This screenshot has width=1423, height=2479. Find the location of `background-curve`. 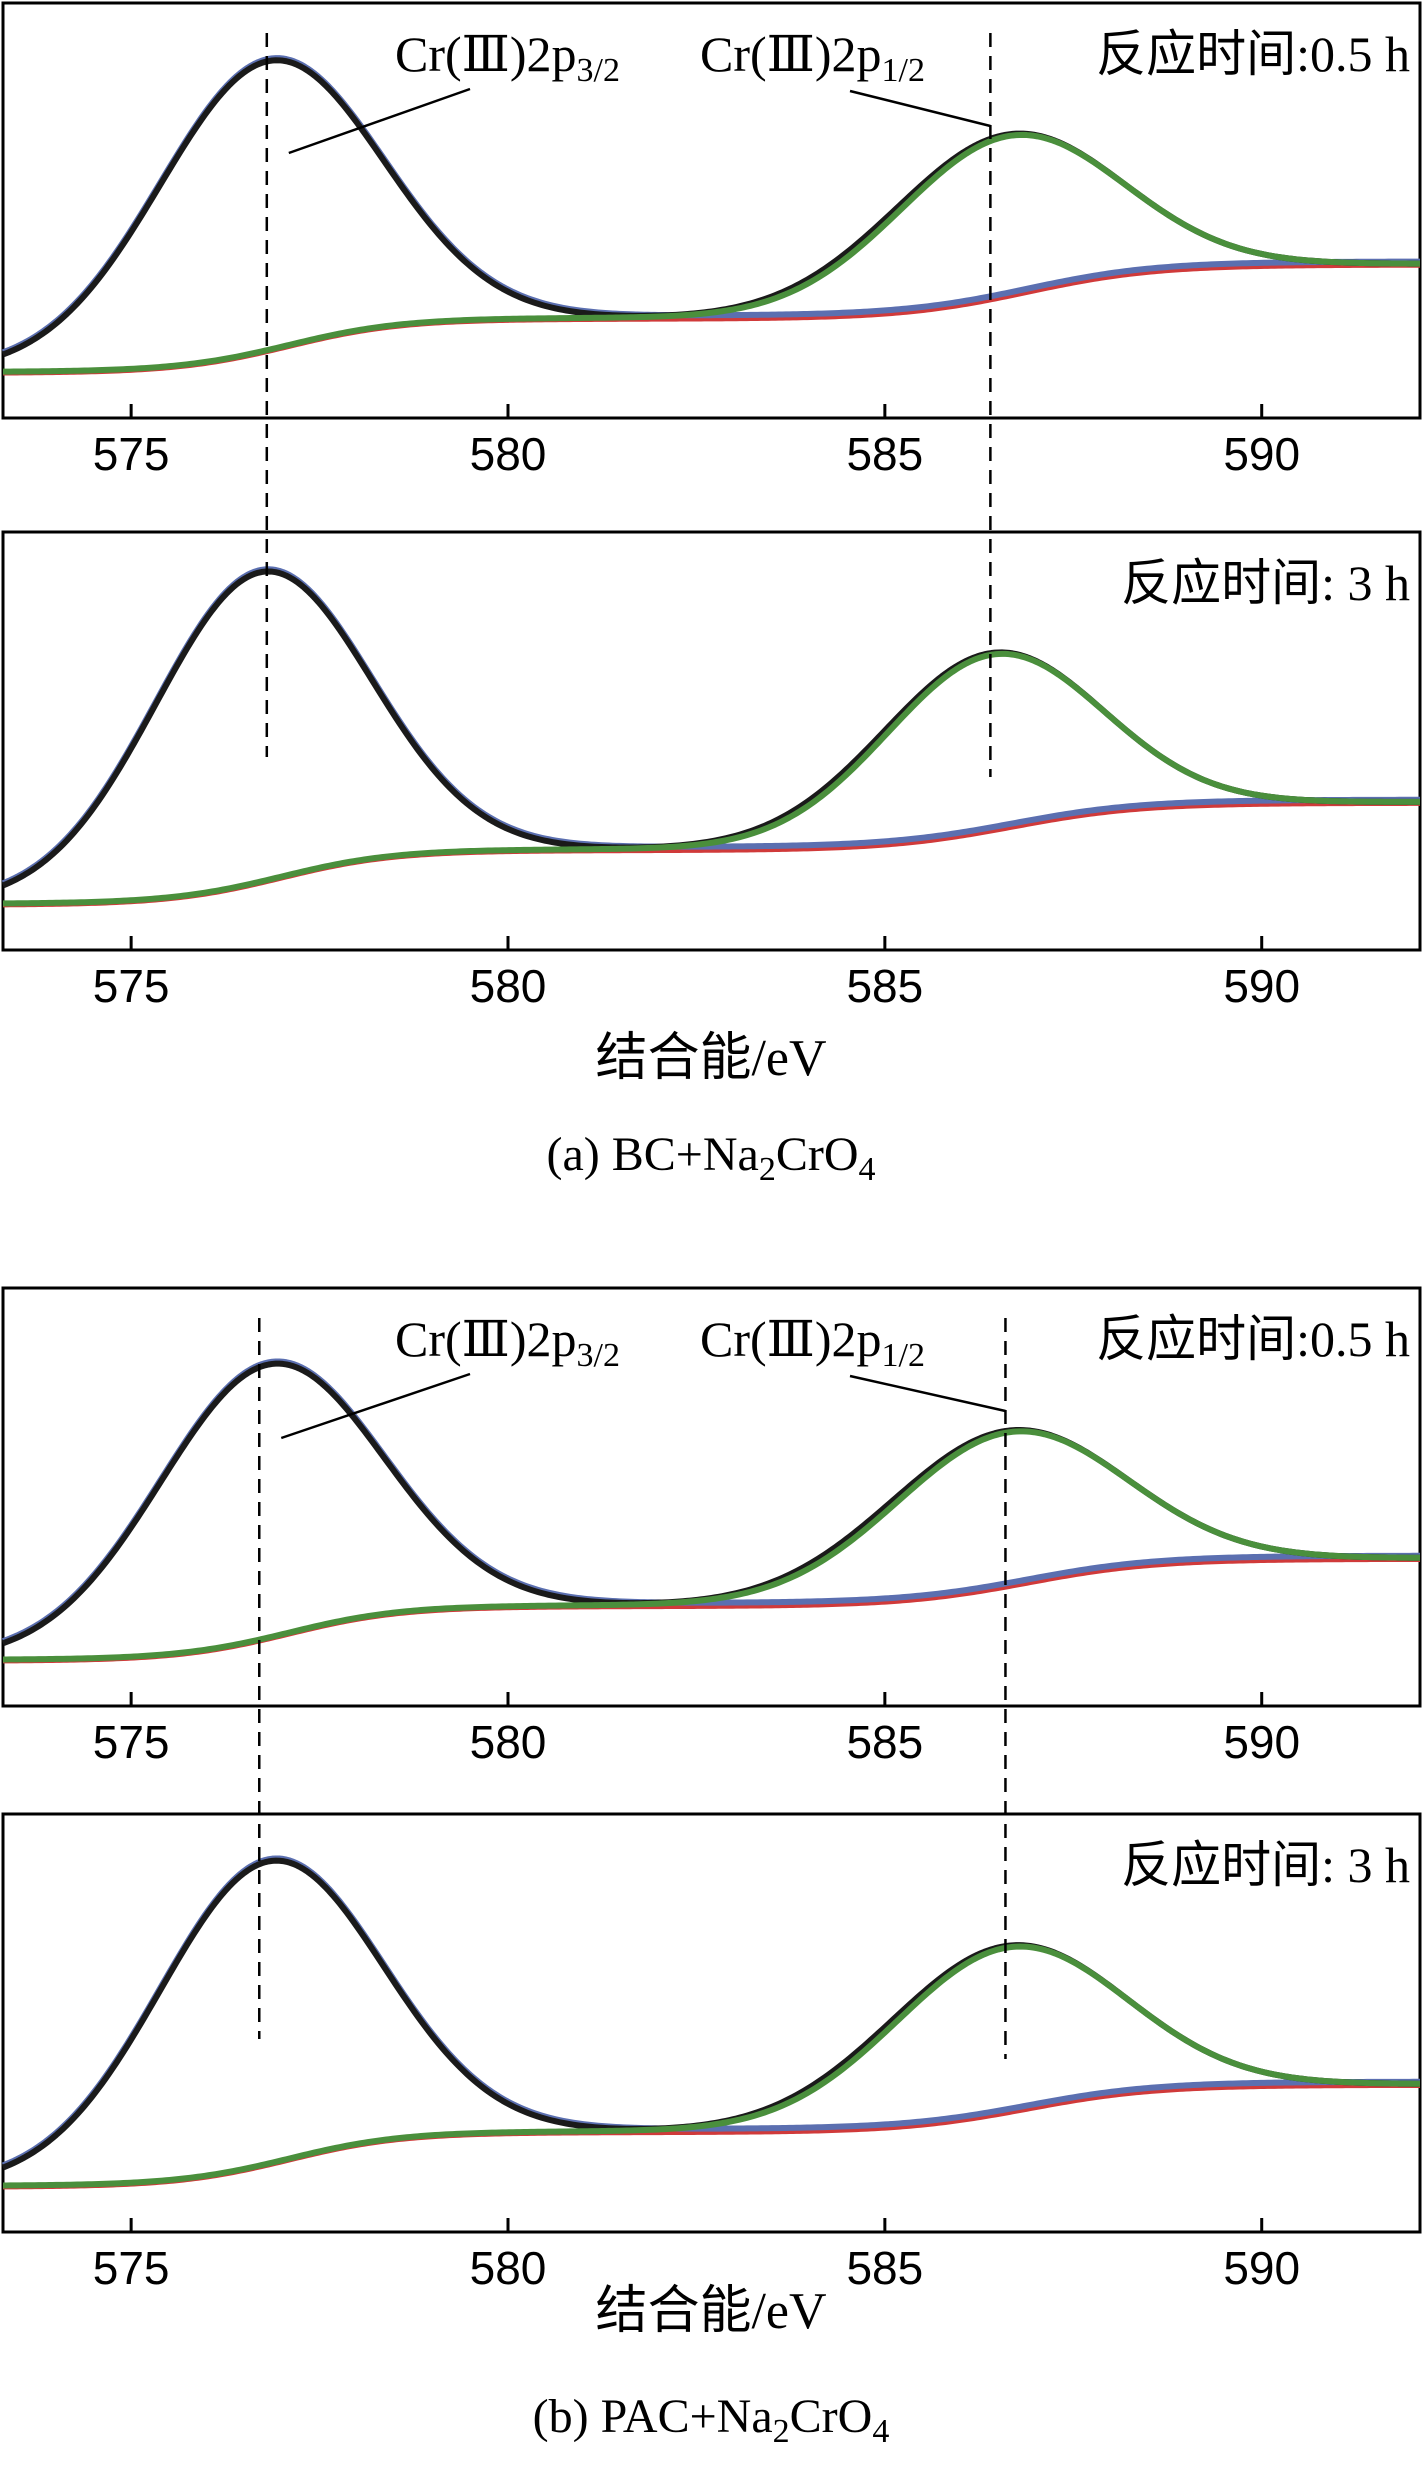

background-curve is located at coordinates (711, 319).